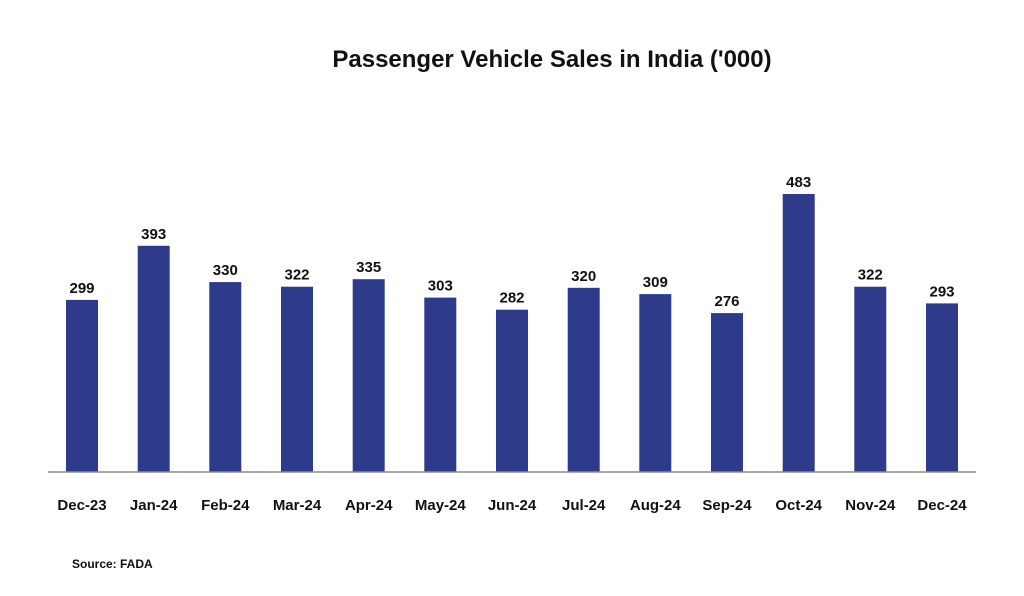 Image resolution: width=1024 pixels, height=596 pixels. What do you see at coordinates (655, 505) in the screenshot?
I see `x-tick-aug-24: Aug-24` at bounding box center [655, 505].